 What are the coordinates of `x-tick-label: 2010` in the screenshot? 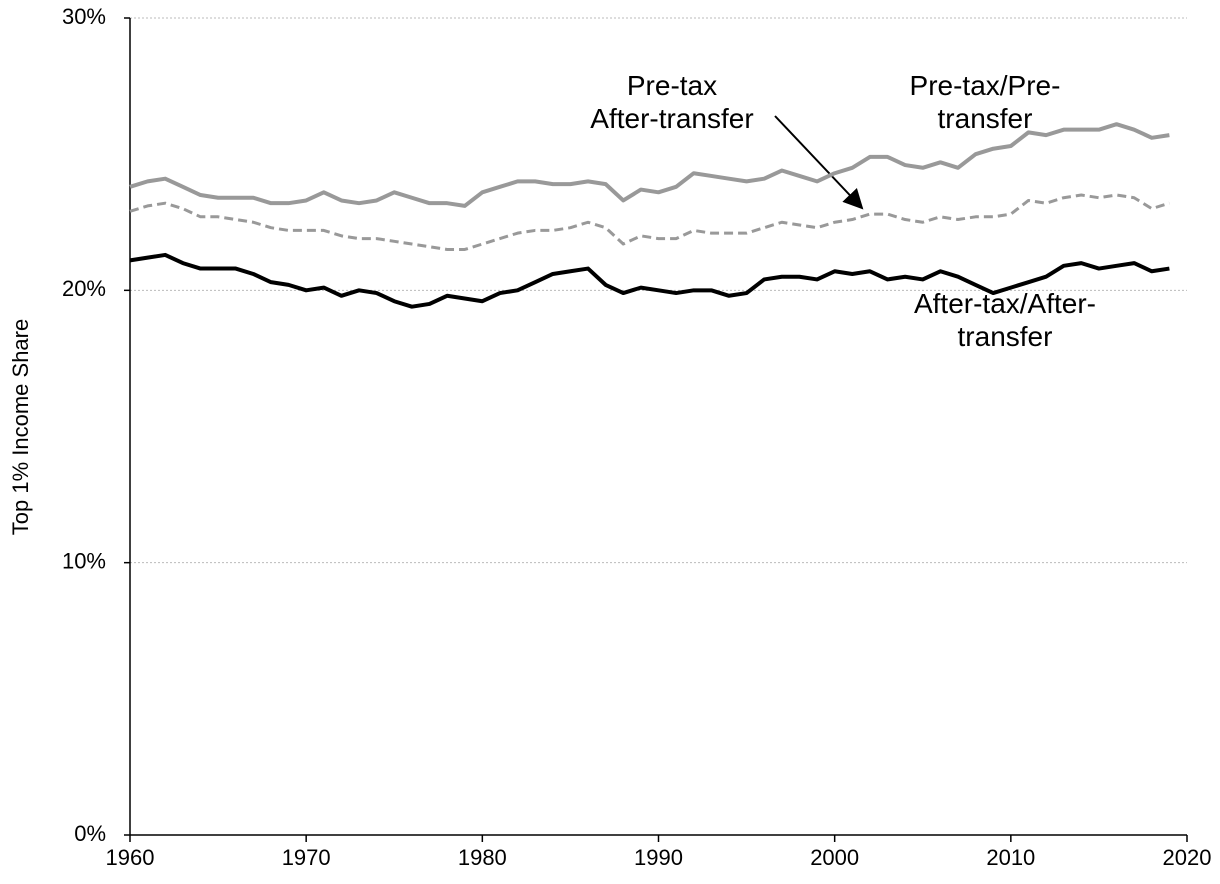 It's located at (1010, 857).